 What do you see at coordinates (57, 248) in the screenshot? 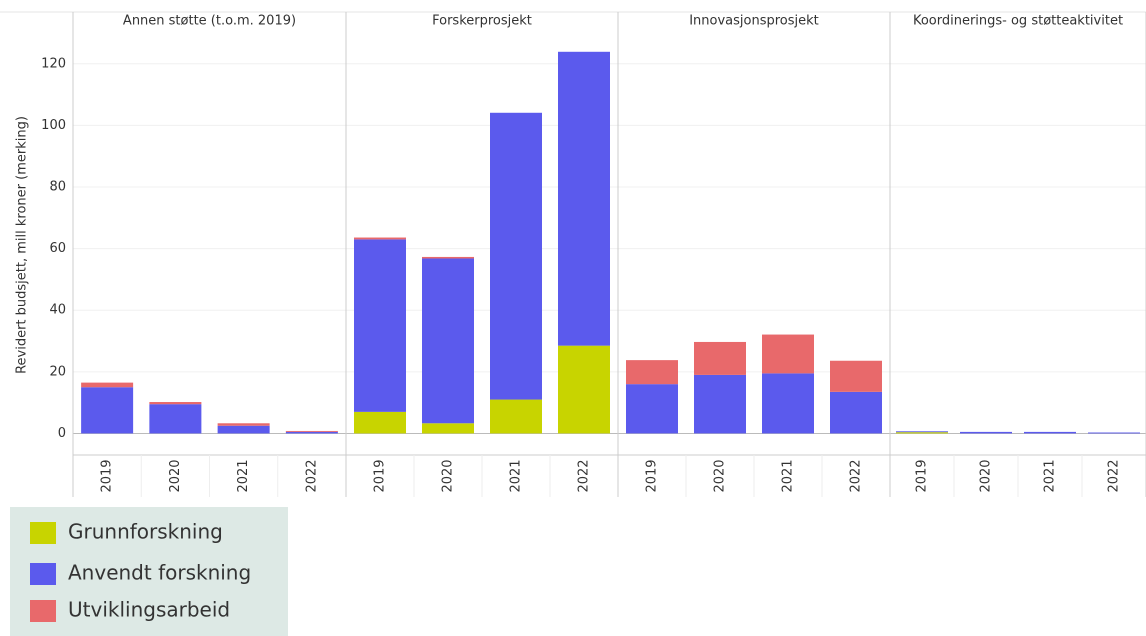
I see `y-tick-label: 60` at bounding box center [57, 248].